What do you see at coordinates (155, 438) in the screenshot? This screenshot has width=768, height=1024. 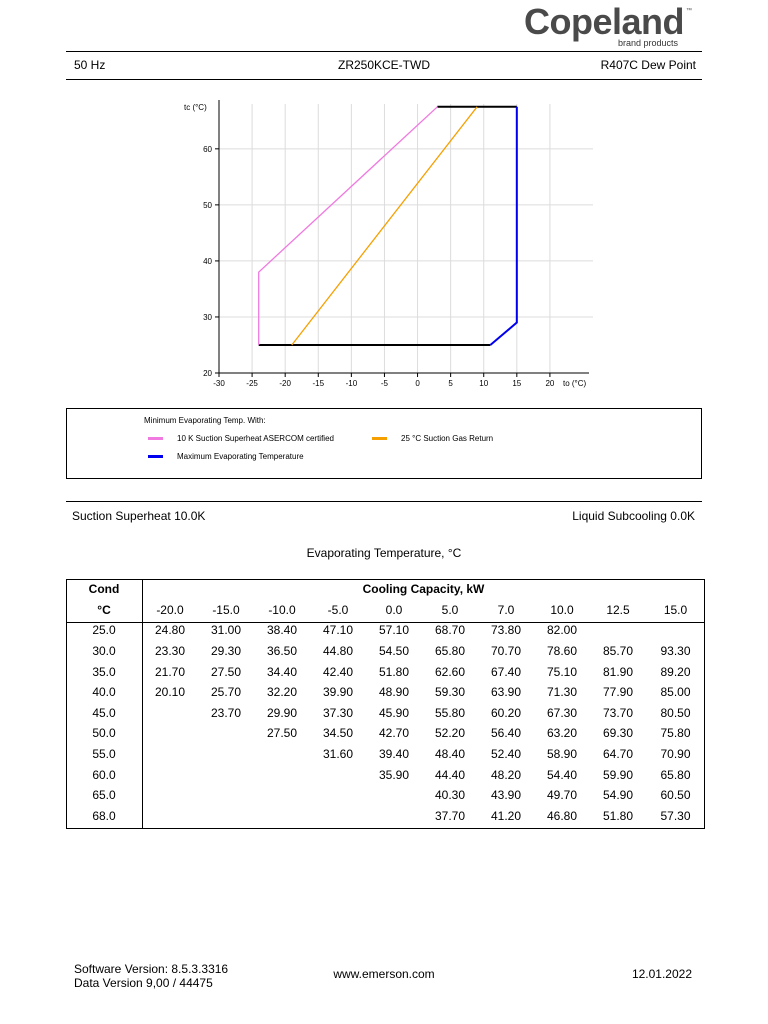 I see `legend-swatch-pink` at bounding box center [155, 438].